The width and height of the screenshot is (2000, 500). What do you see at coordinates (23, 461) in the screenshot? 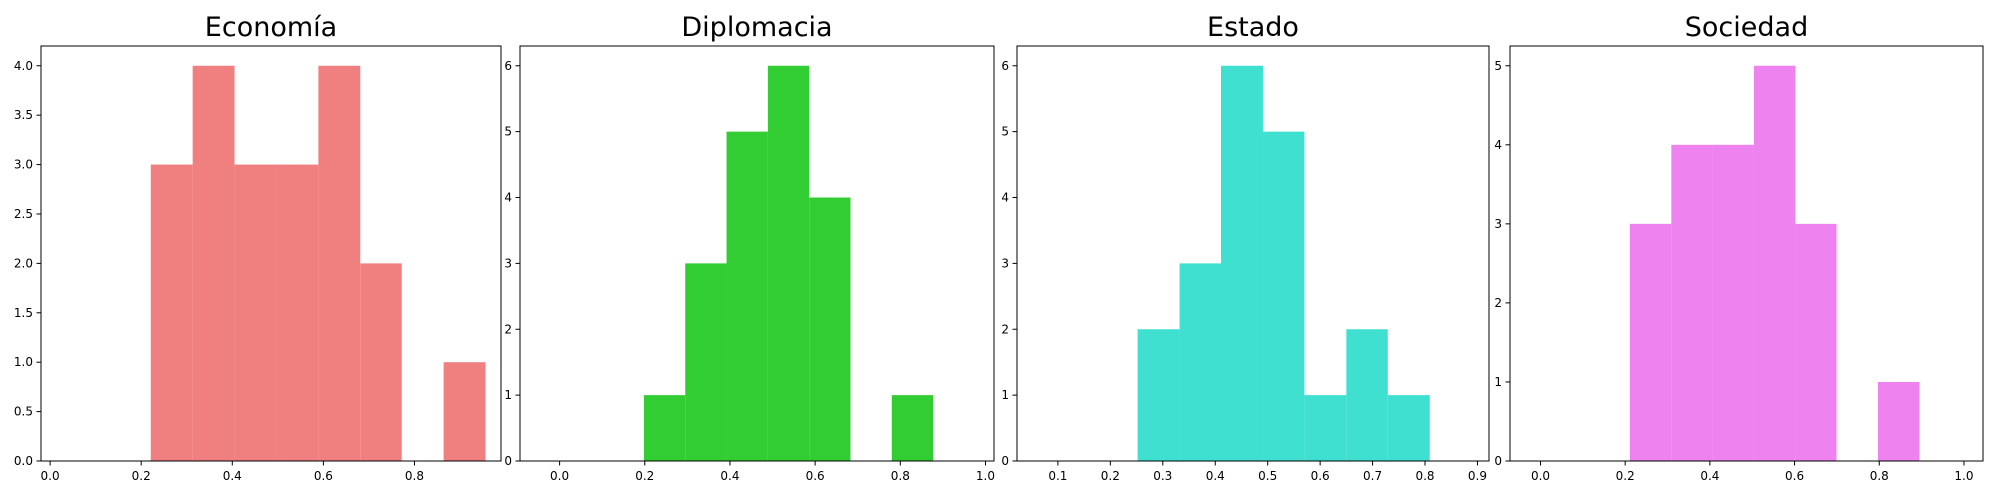
I see `y-tick-label: 0.0` at bounding box center [23, 461].